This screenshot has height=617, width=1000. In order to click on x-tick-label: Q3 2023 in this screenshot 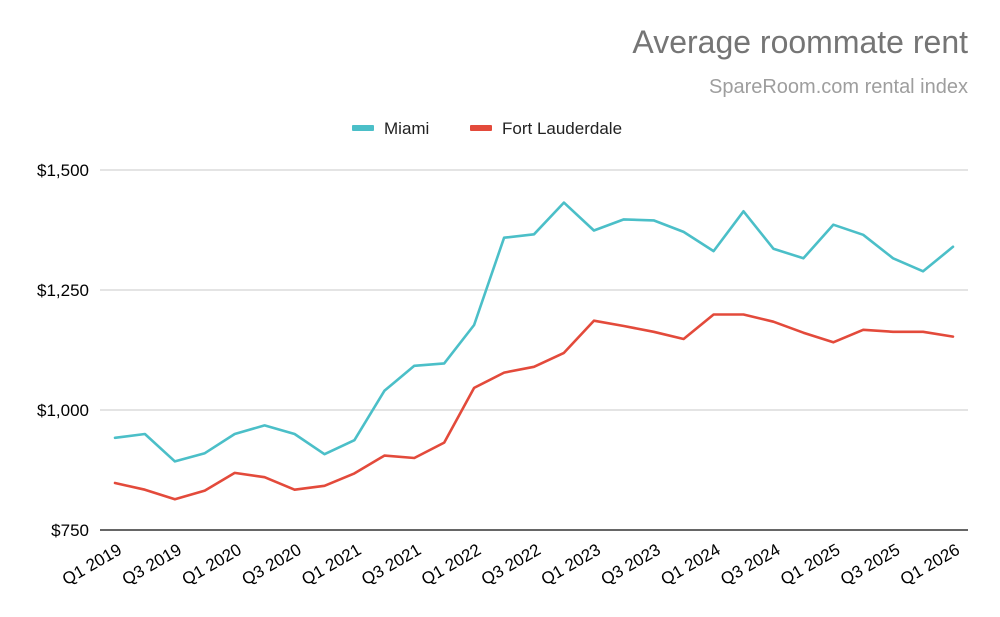, I will do `click(631, 564)`.